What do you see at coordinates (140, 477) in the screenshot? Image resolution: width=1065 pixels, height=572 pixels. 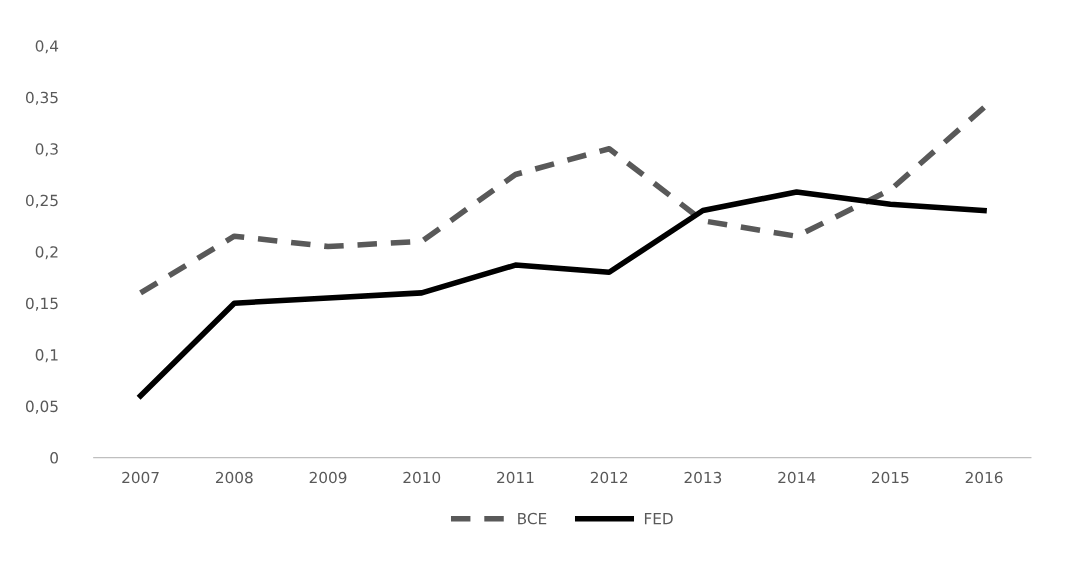 I see `x-tick-label: 2007` at bounding box center [140, 477].